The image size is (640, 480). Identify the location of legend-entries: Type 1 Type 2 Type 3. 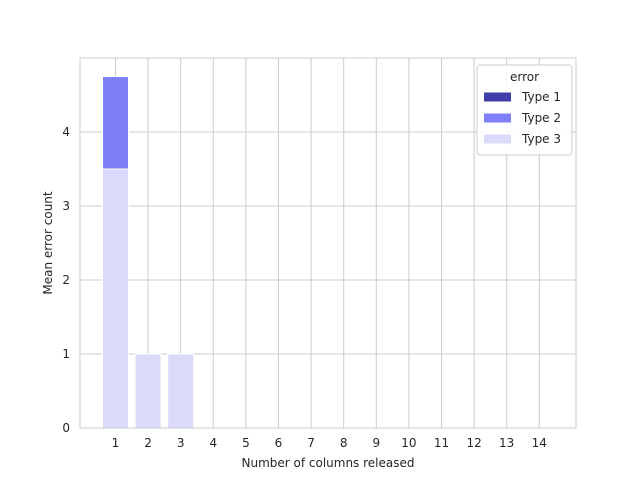
(522, 118).